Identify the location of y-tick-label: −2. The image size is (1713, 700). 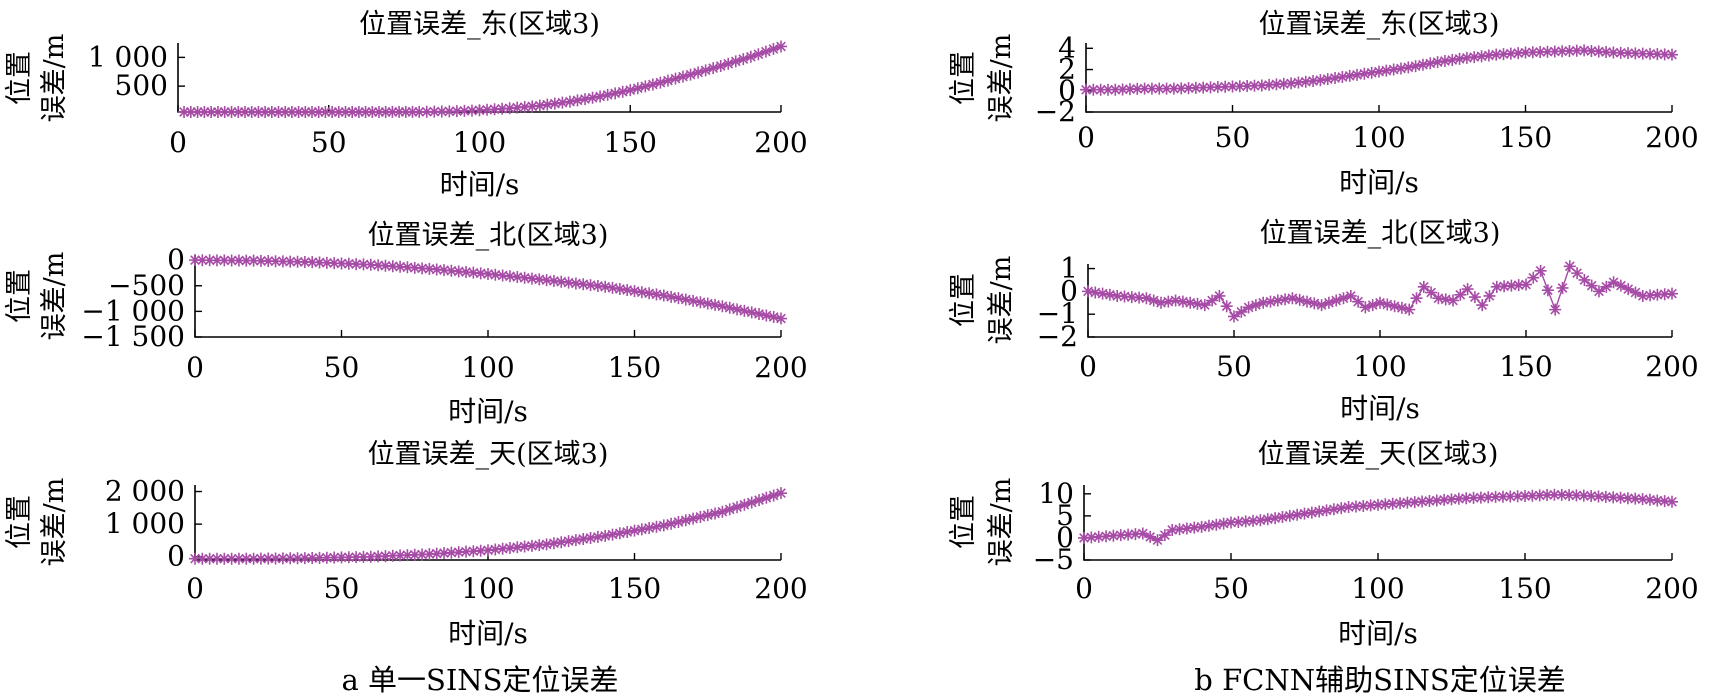
(1055, 111).